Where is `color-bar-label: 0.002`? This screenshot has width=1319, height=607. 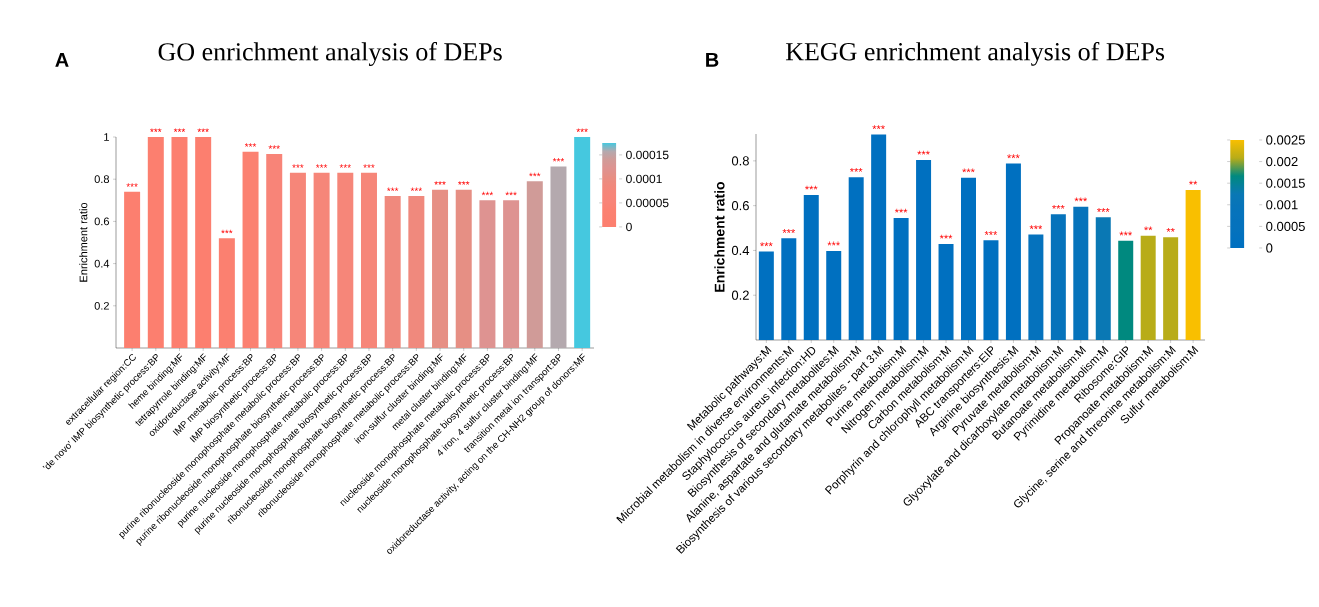
color-bar-label: 0.002 is located at coordinates (1282, 161).